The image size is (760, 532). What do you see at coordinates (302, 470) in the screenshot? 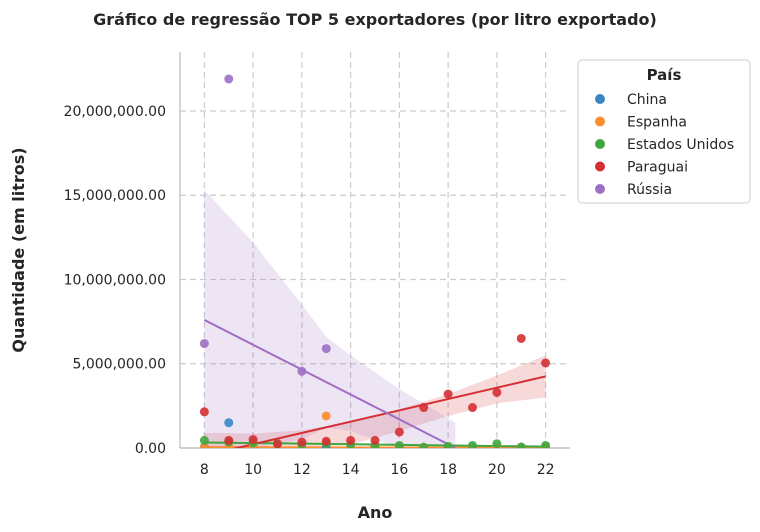
I see `x-tick-label: 12` at bounding box center [302, 470].